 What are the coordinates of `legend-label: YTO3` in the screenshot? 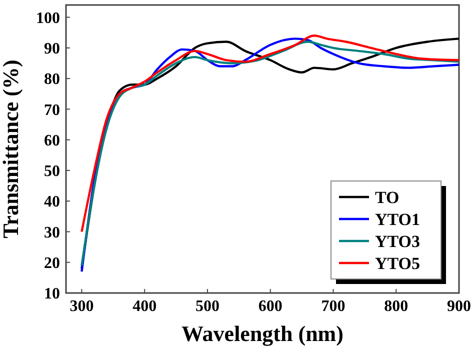 It's located at (397, 241).